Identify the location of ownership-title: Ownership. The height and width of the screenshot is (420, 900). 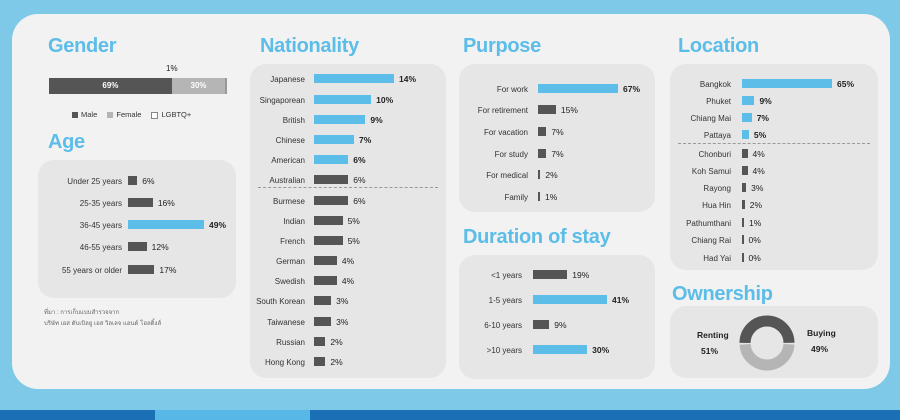
(722, 294).